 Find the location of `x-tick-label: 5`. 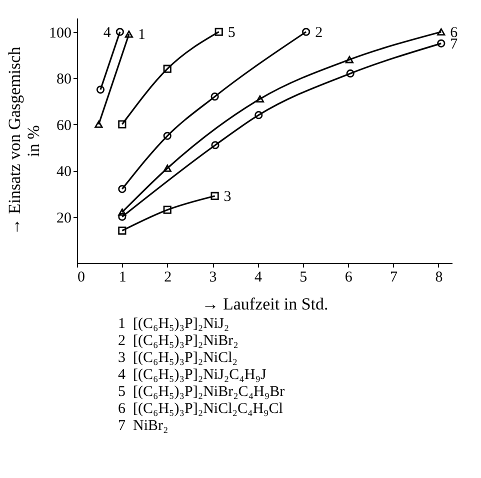

x-tick-label: 5 is located at coordinates (304, 278).